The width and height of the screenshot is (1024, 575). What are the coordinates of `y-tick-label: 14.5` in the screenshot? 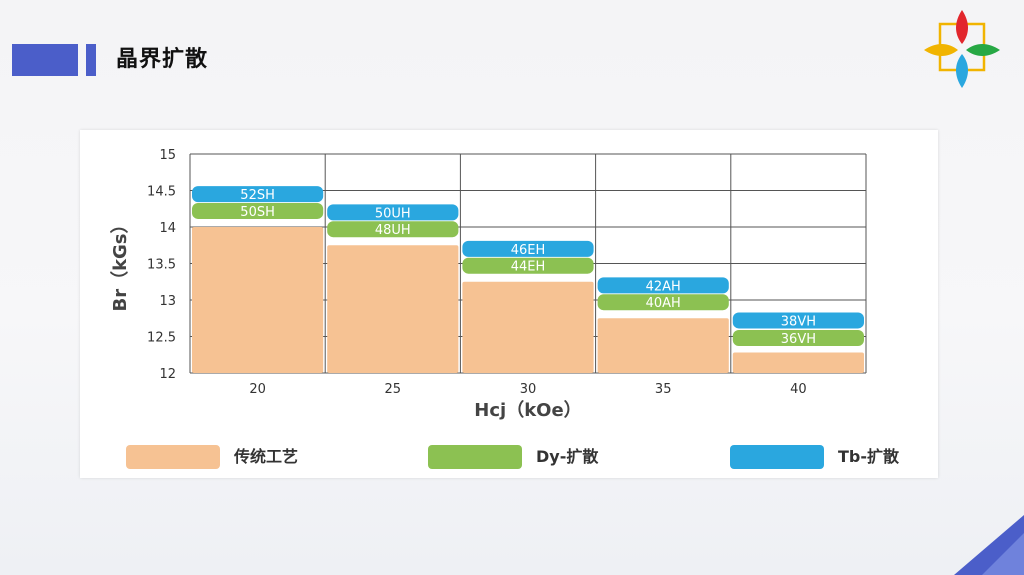 It's located at (161, 192).